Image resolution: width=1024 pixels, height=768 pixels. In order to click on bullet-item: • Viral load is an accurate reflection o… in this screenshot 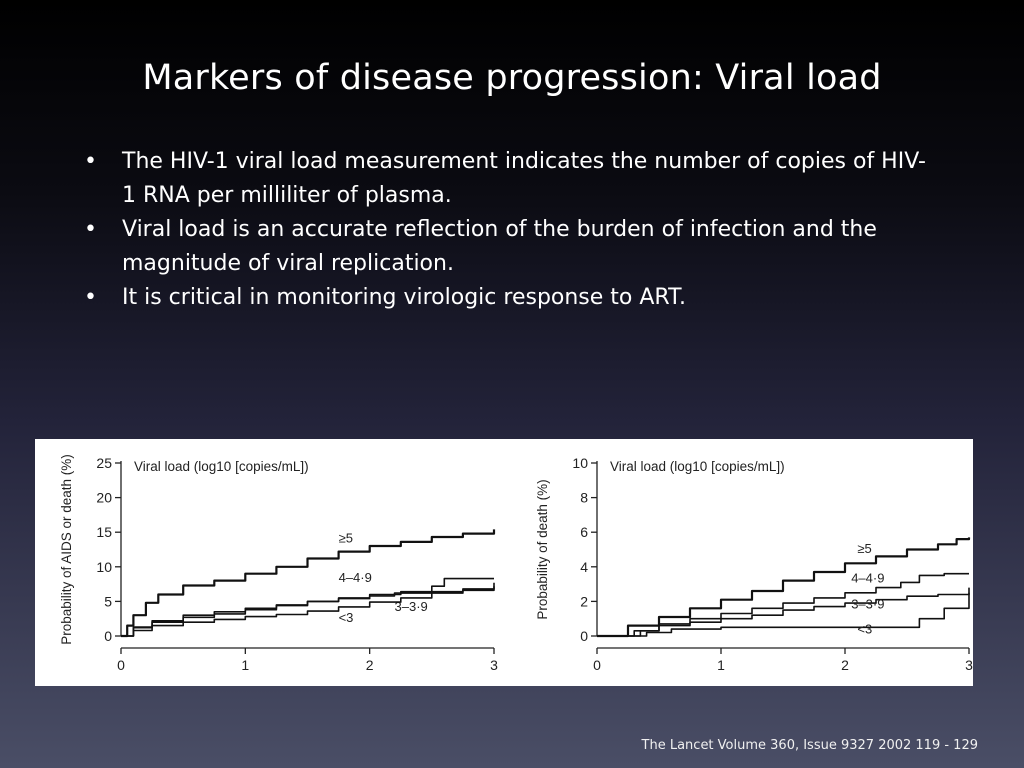, I will do `click(509, 247)`.